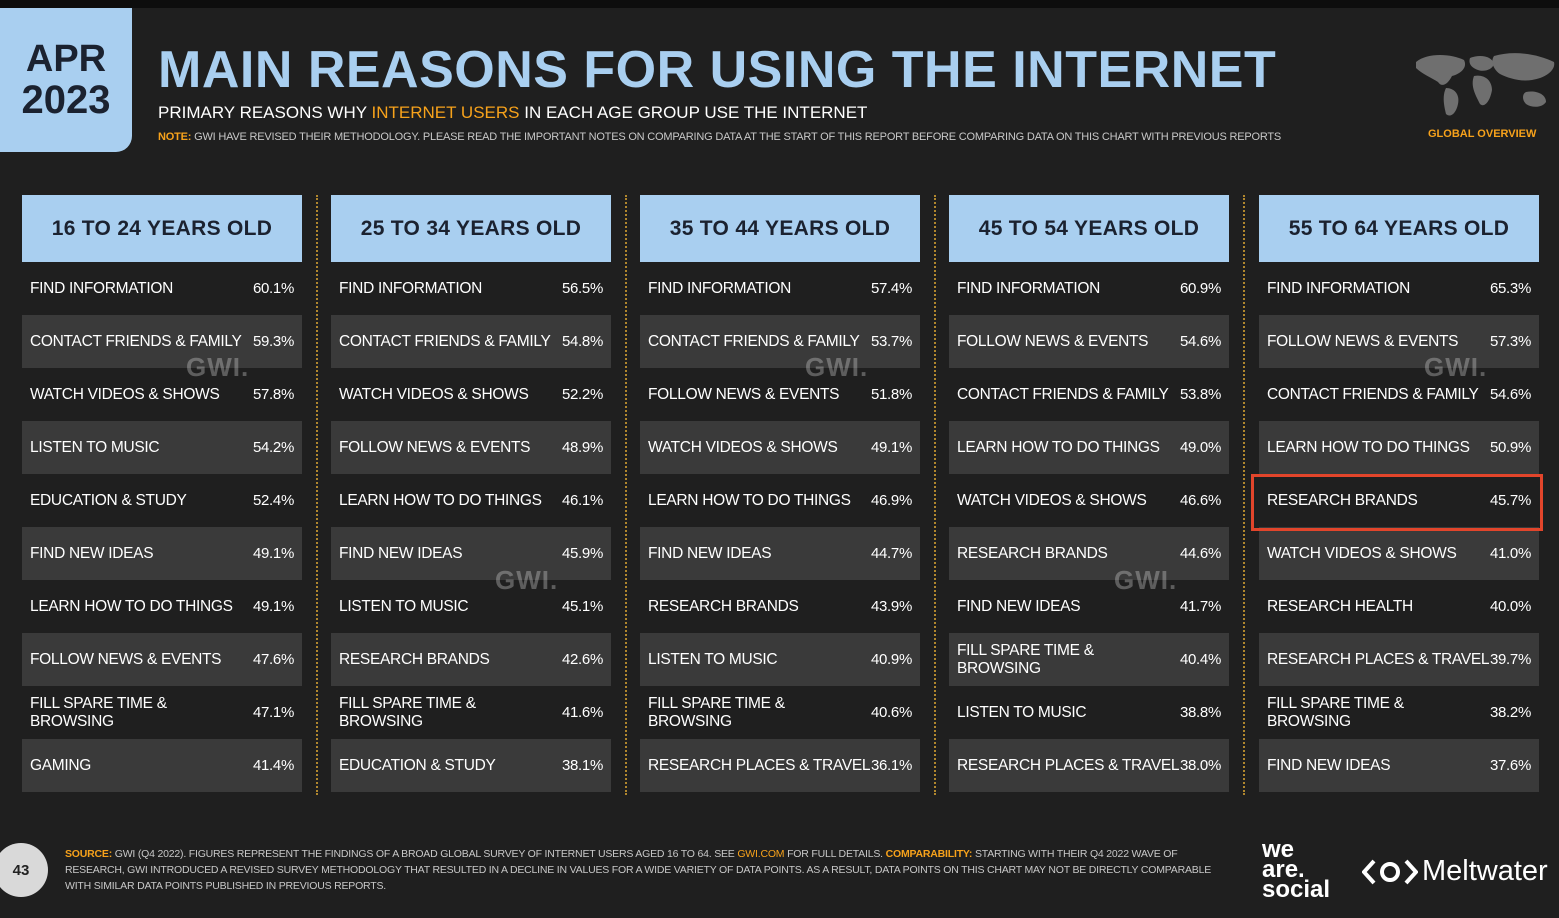 This screenshot has height=918, width=1559. I want to click on brand-meltwater: Meltwater, so click(1485, 871).